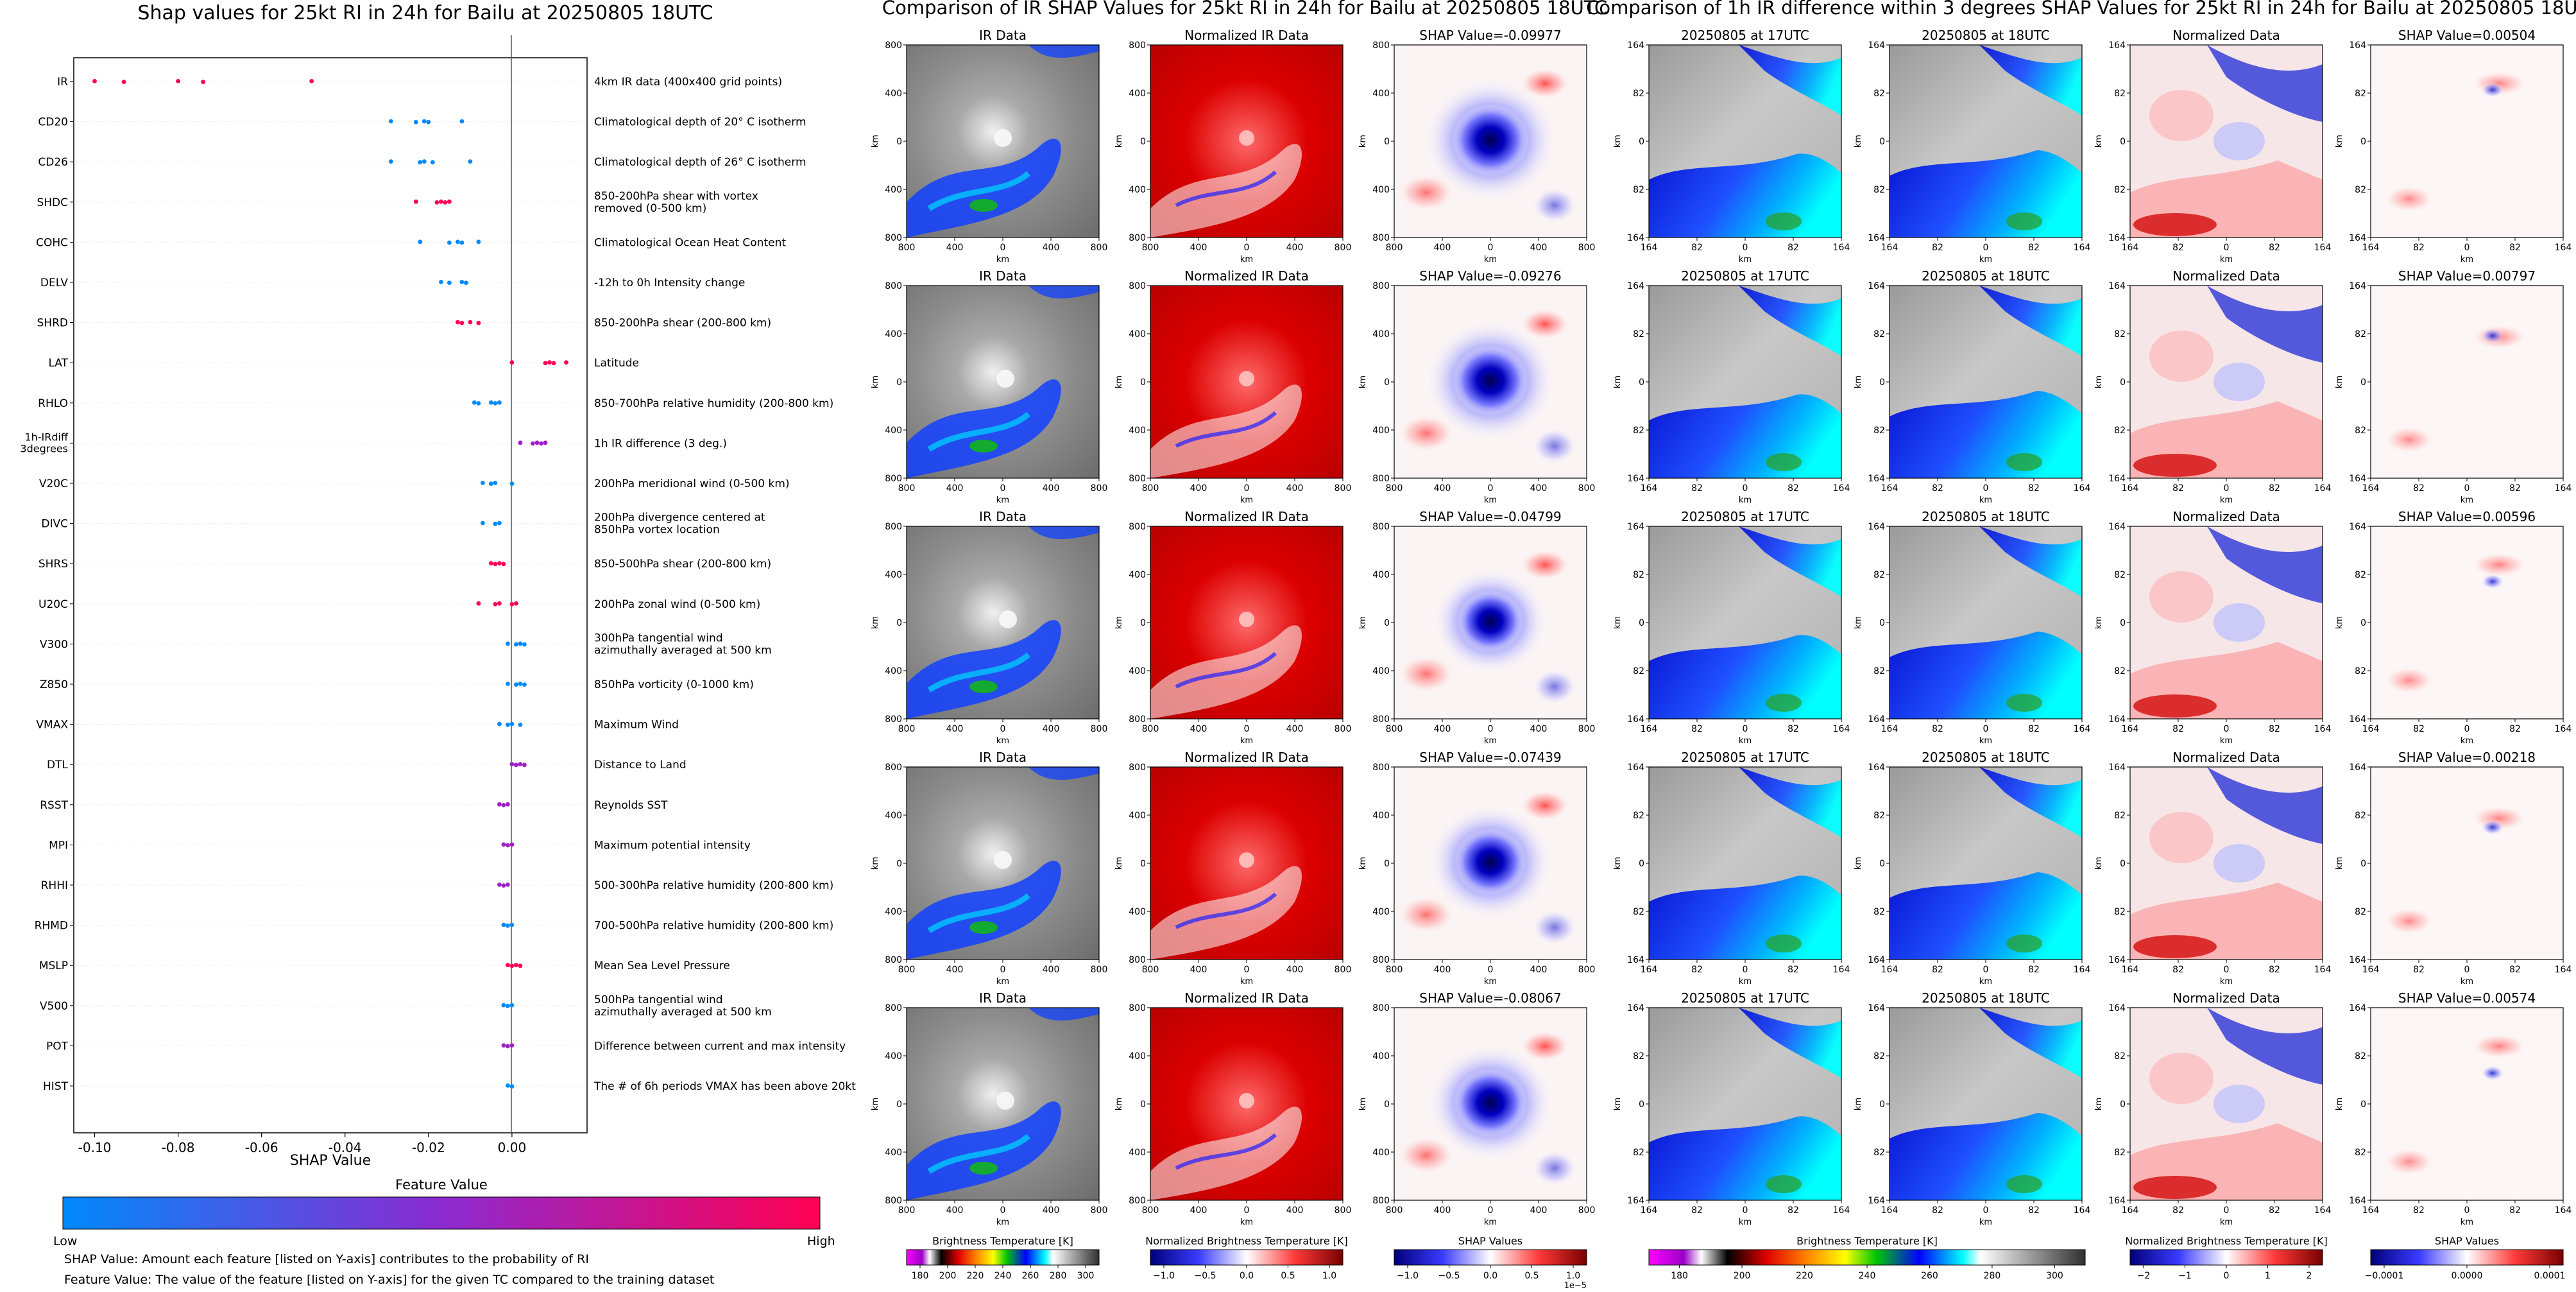  What do you see at coordinates (52, 725) in the screenshot?
I see `feature-label: VMAX` at bounding box center [52, 725].